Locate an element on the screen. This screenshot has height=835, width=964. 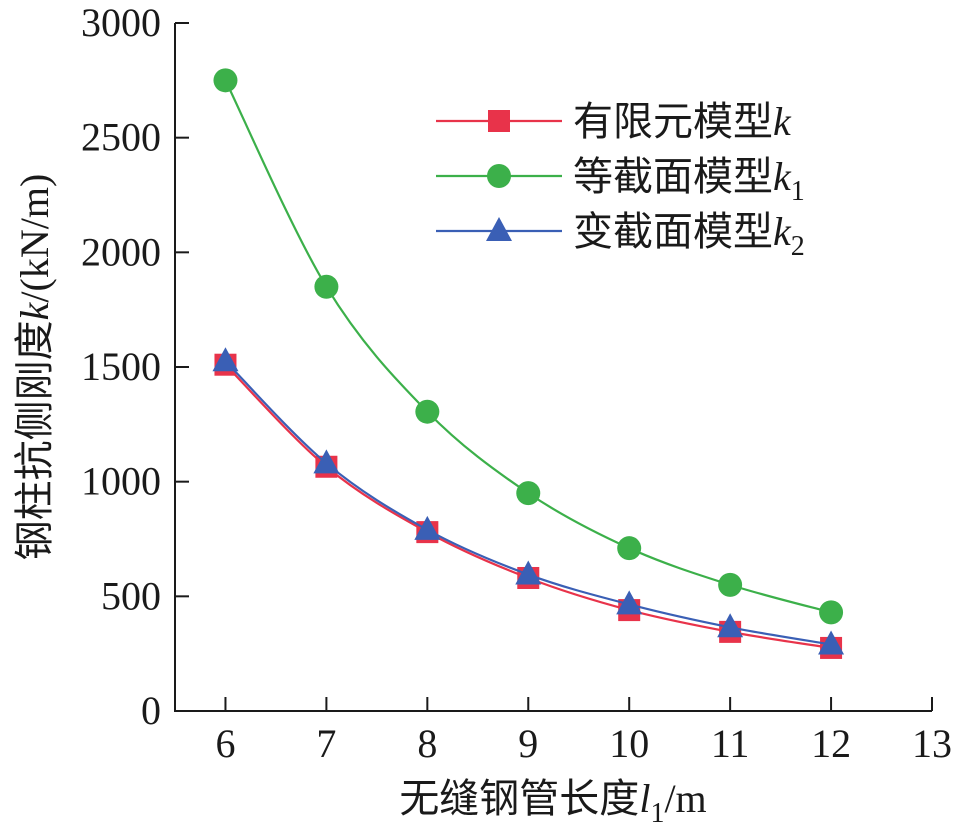
y-axis-title: 钢柱抗侧刚度k/(kN/m) is located at coordinates (34, 367).